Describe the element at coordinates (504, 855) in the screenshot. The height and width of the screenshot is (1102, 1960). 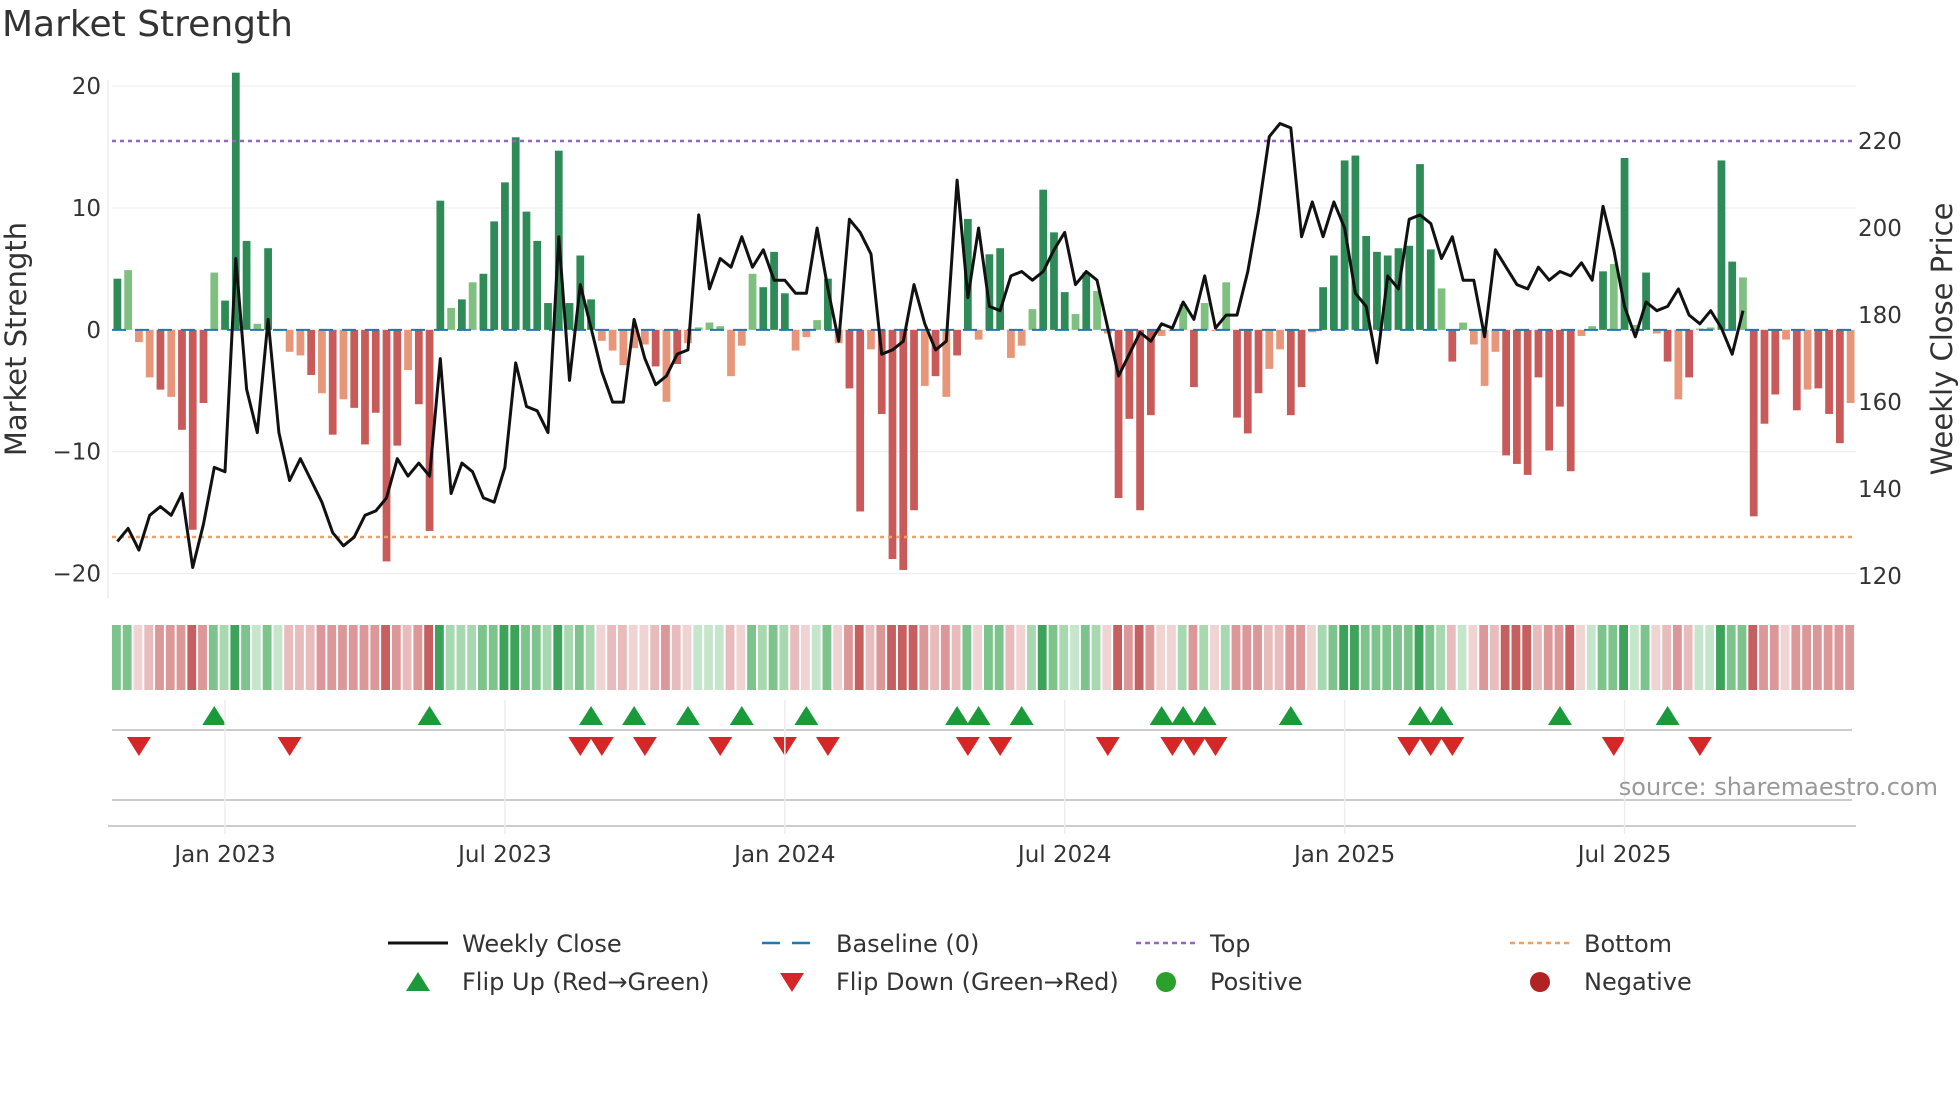
I see `x-tick-label: Jul 2023` at that location.